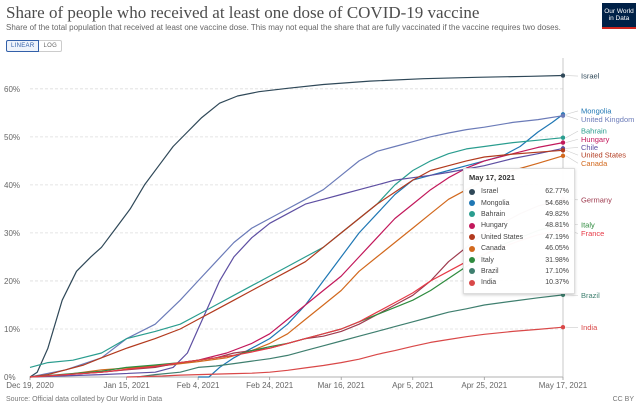 The width and height of the screenshot is (640, 408). What do you see at coordinates (590, 76) in the screenshot?
I see `series-end-label: Israel` at bounding box center [590, 76].